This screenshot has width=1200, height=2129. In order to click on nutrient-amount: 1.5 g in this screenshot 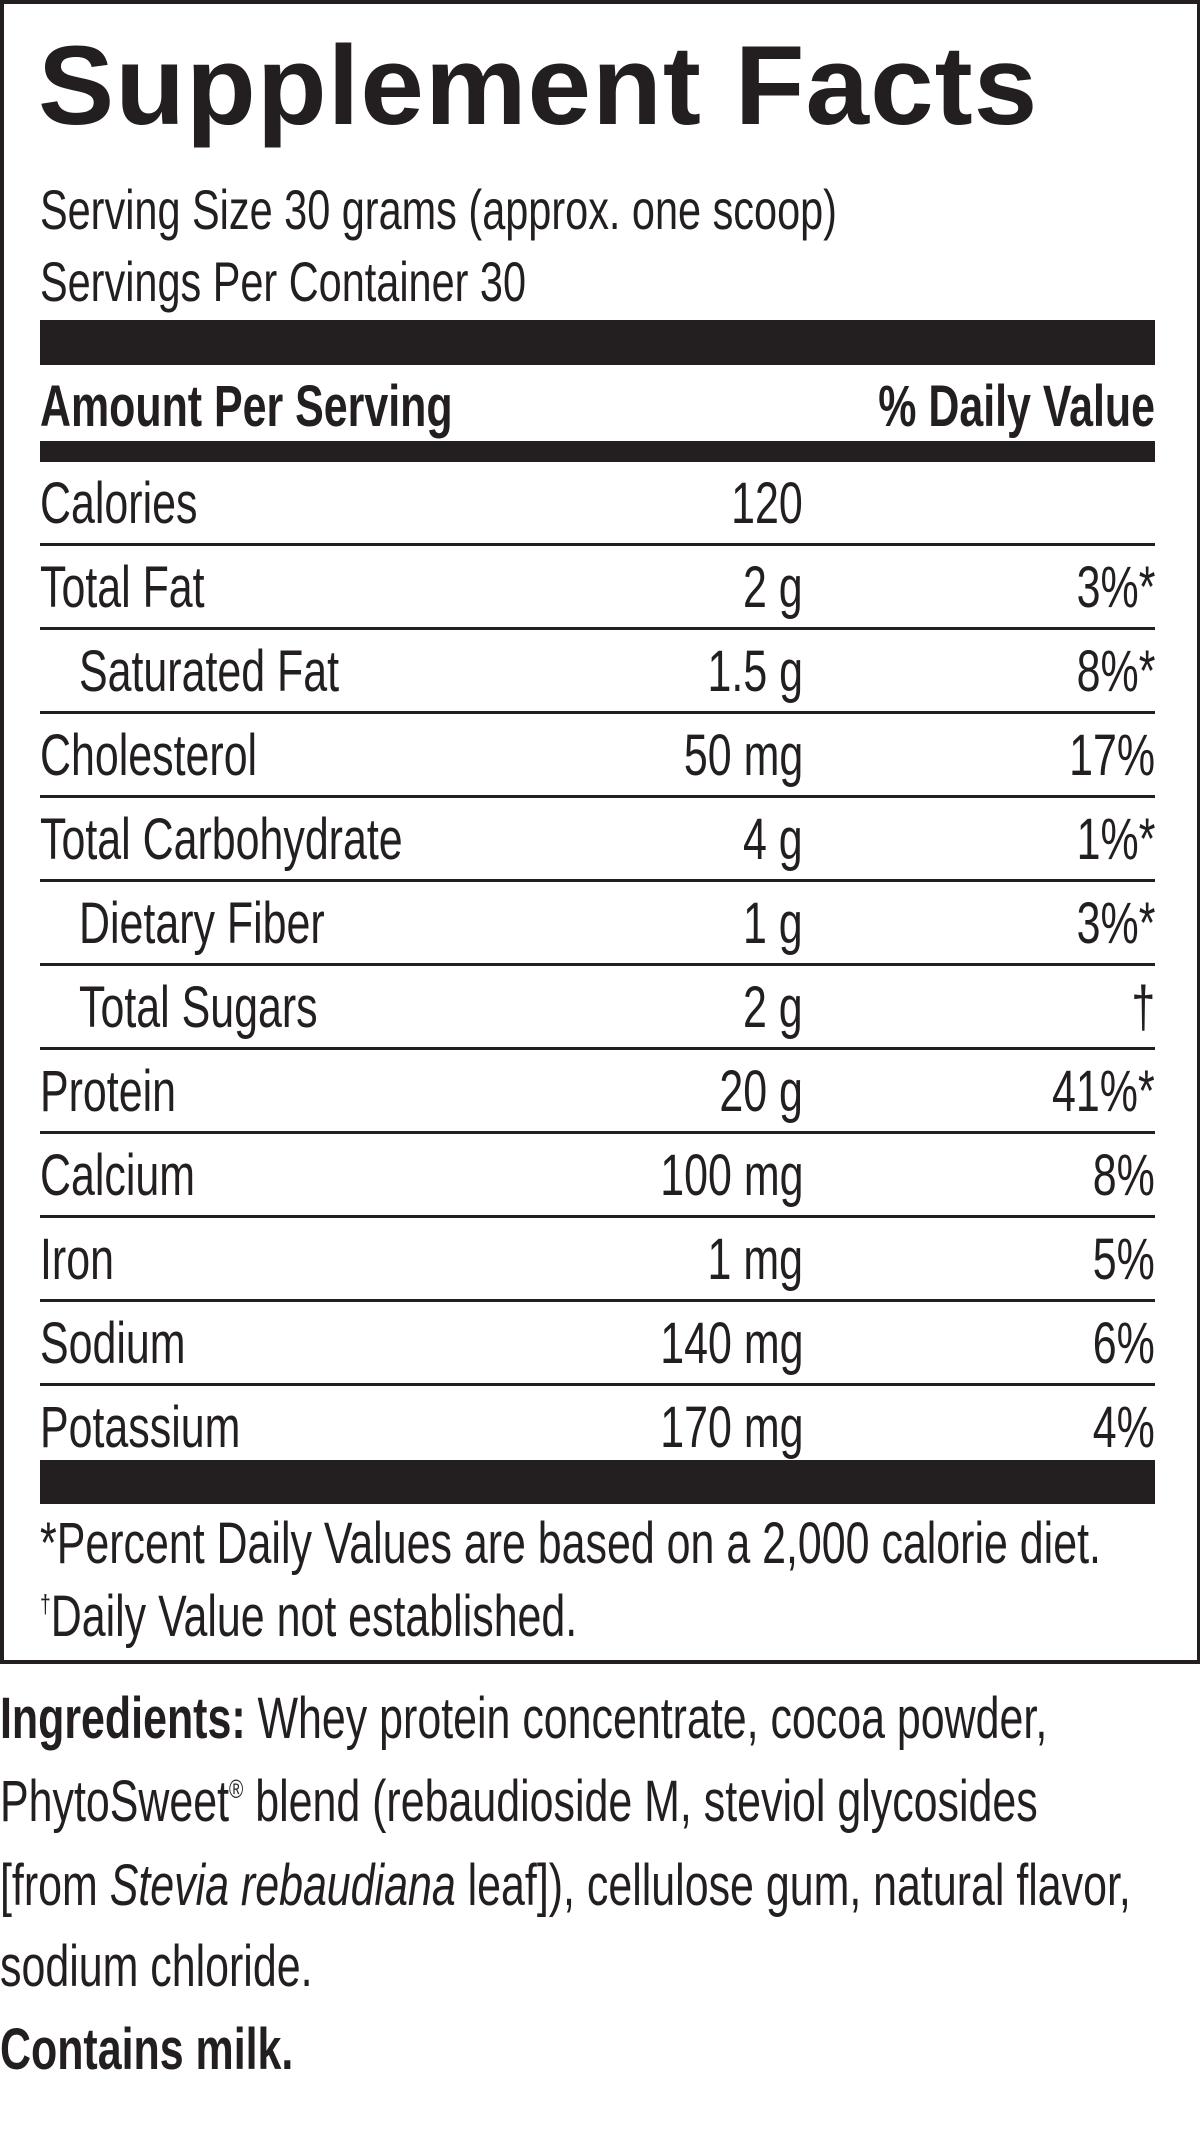, I will do `click(755, 671)`.